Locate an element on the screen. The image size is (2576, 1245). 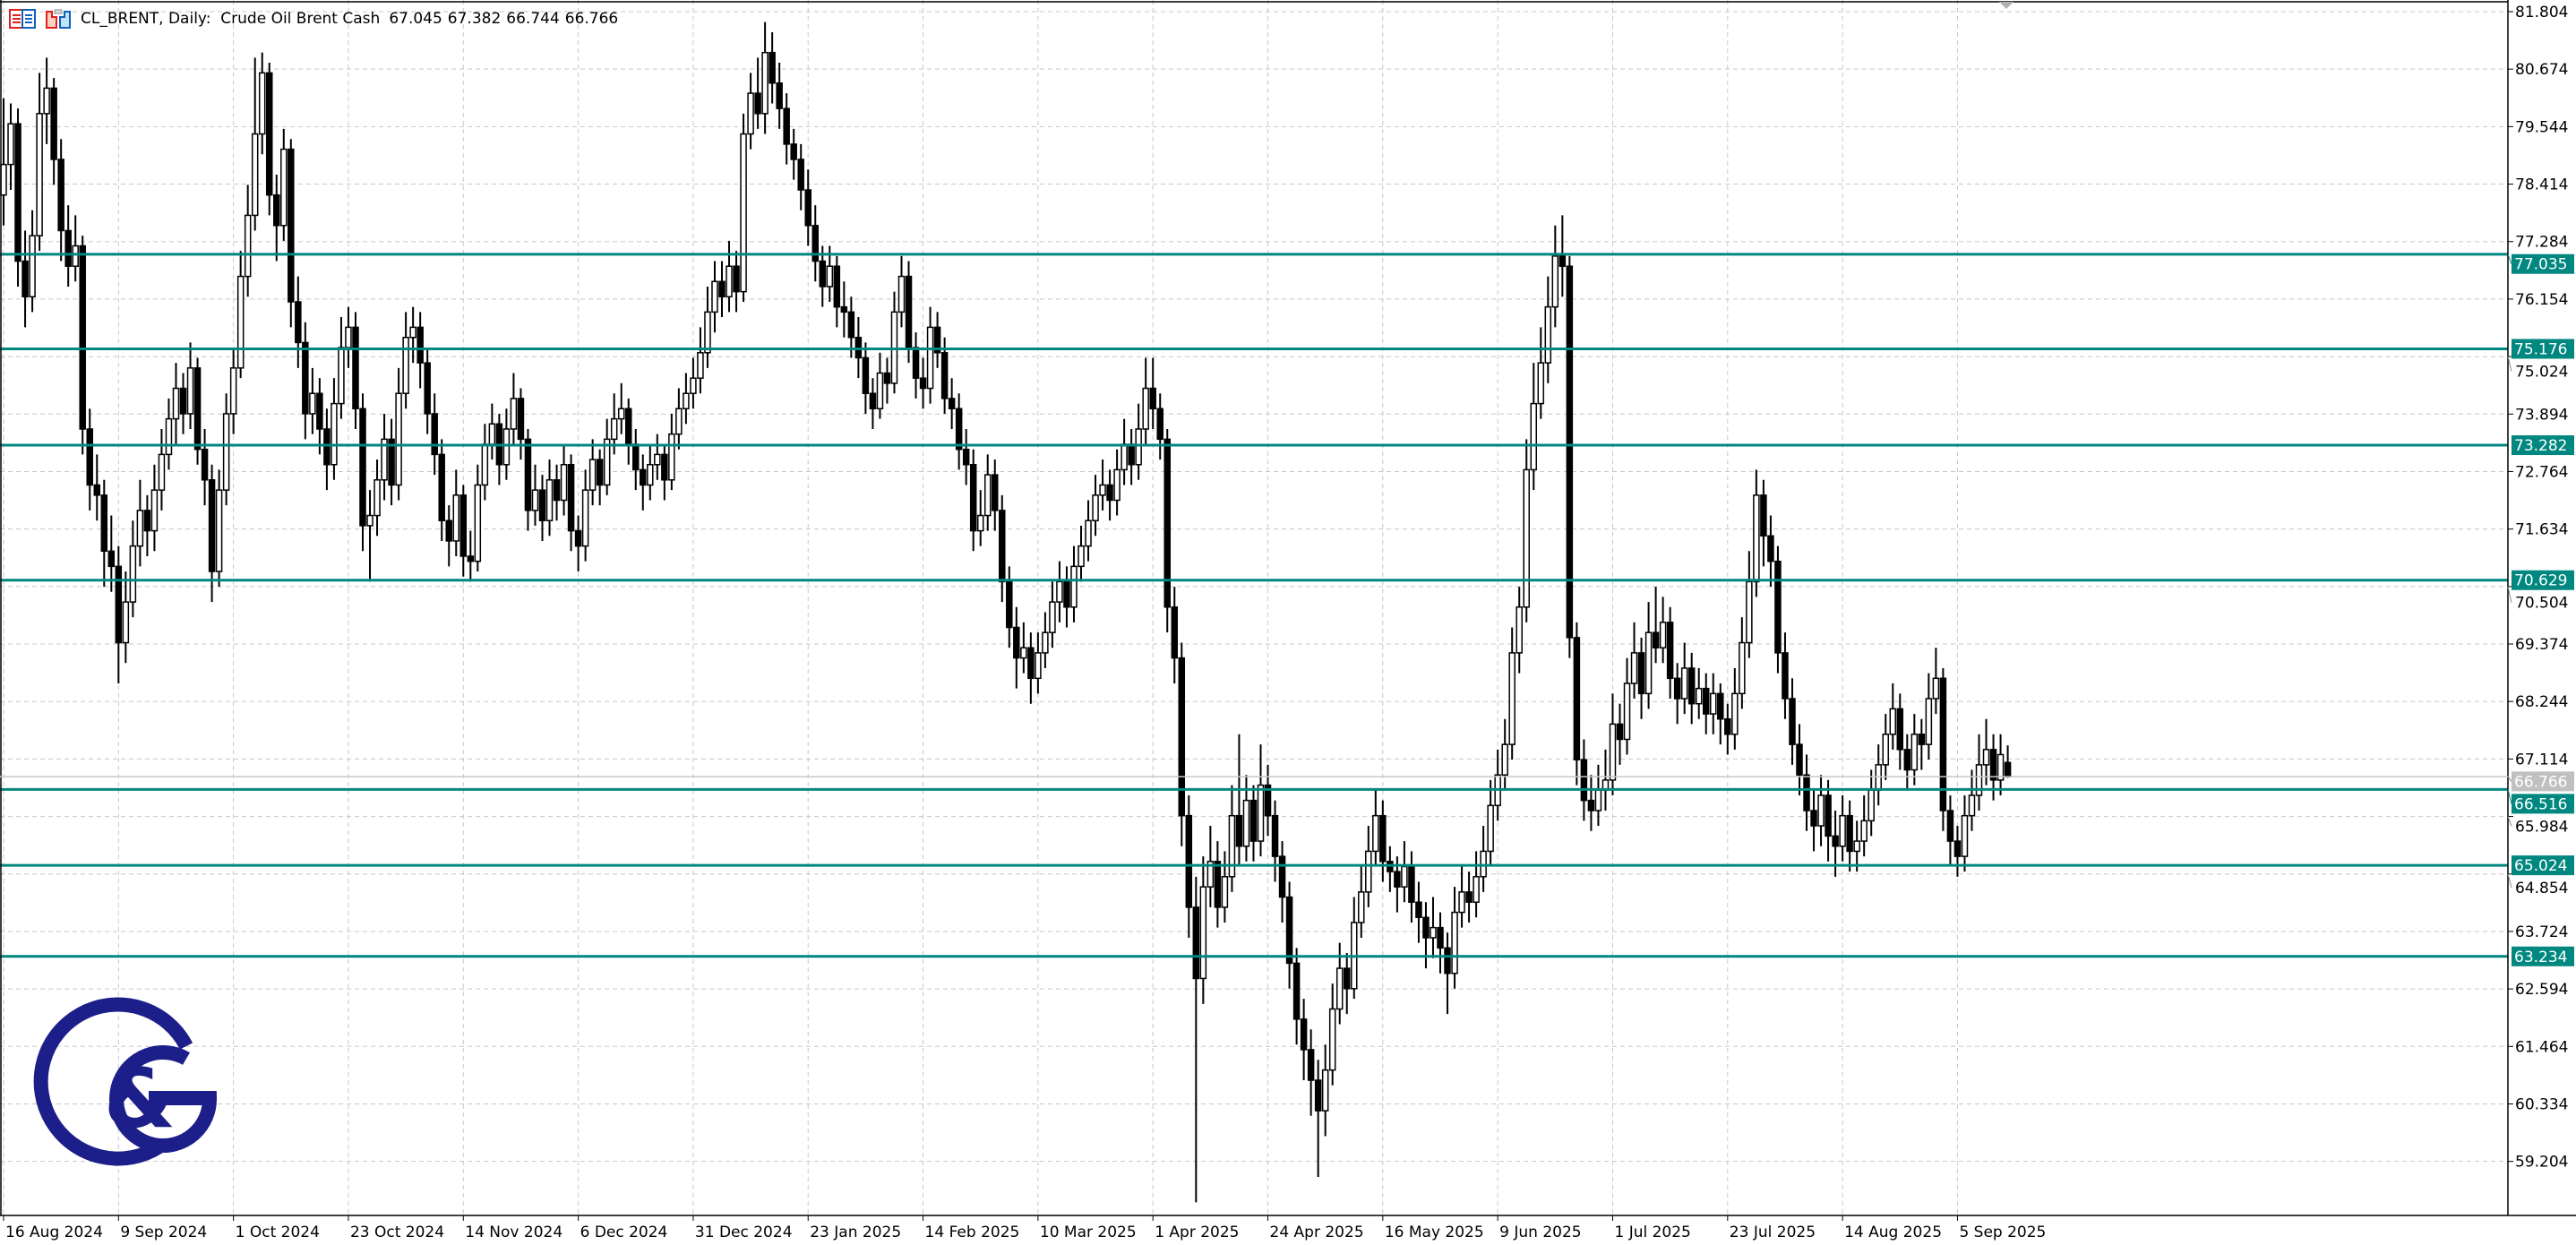
order-book-icon is located at coordinates (22, 19).